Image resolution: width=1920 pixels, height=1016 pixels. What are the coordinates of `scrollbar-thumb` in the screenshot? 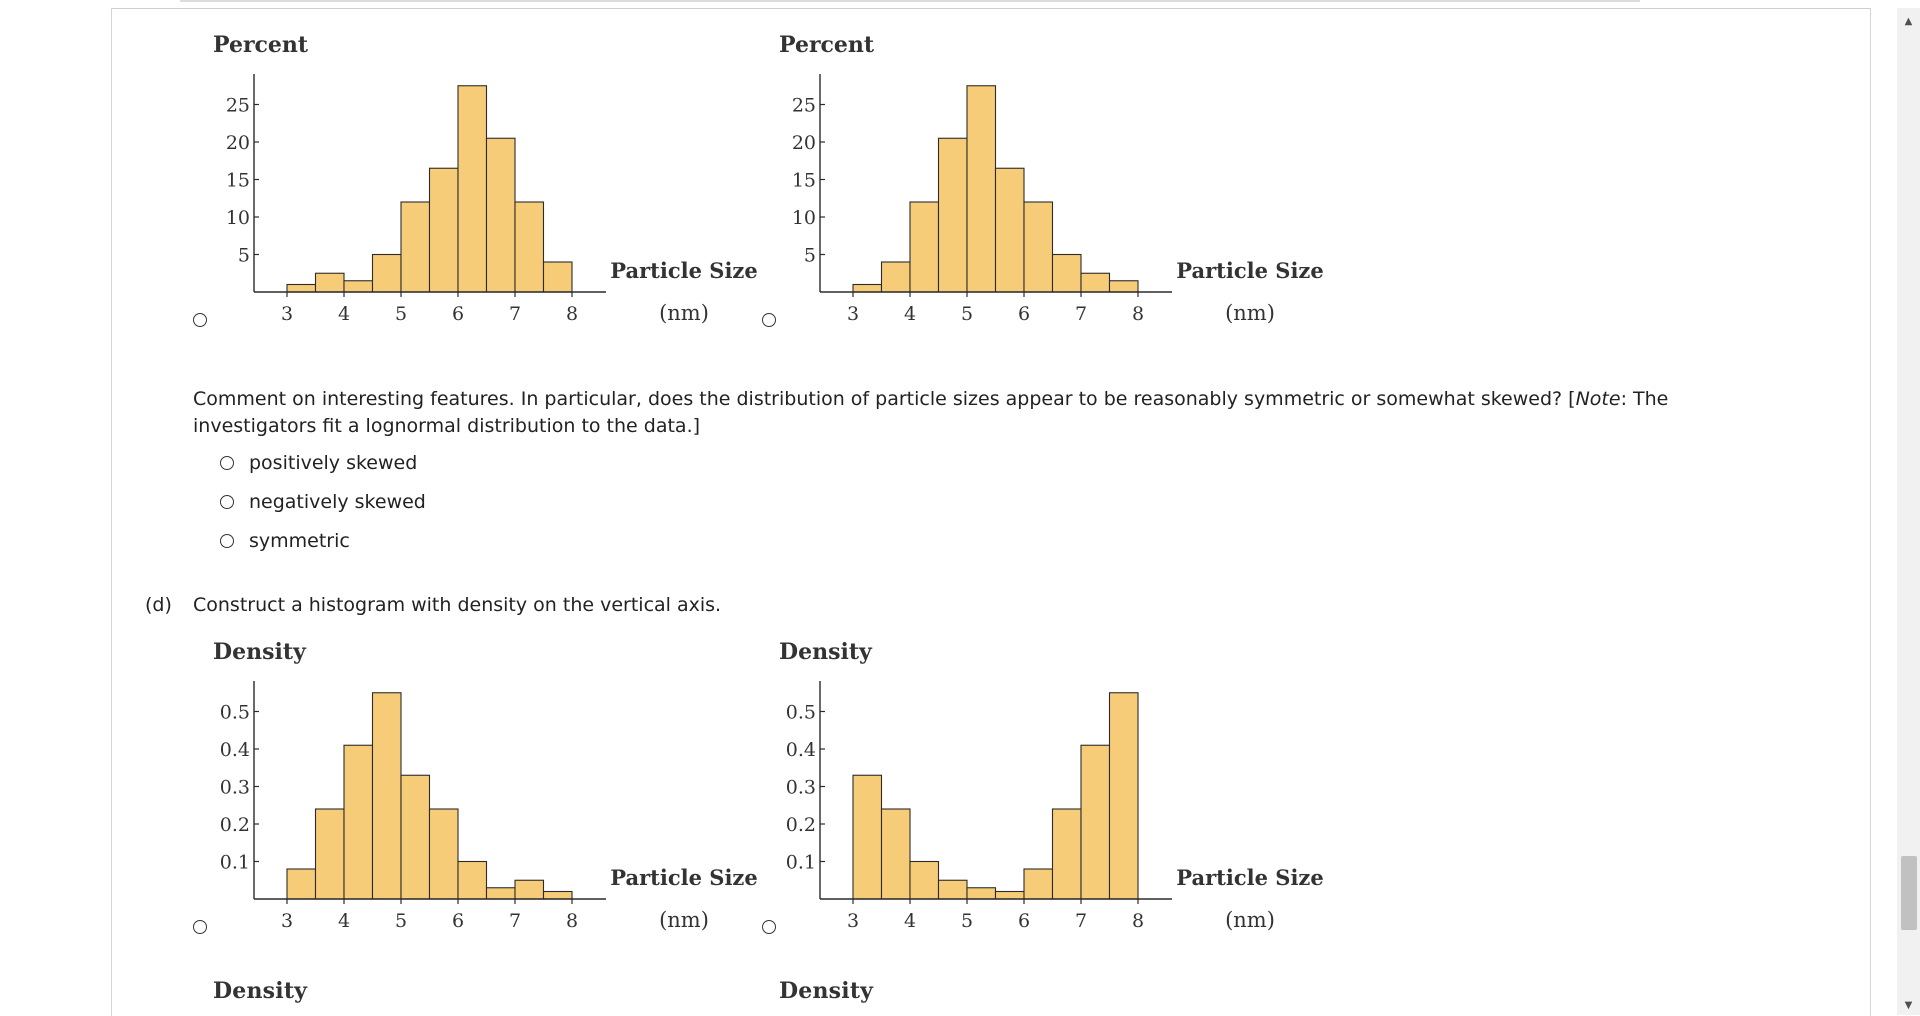 It's located at (1909, 893).